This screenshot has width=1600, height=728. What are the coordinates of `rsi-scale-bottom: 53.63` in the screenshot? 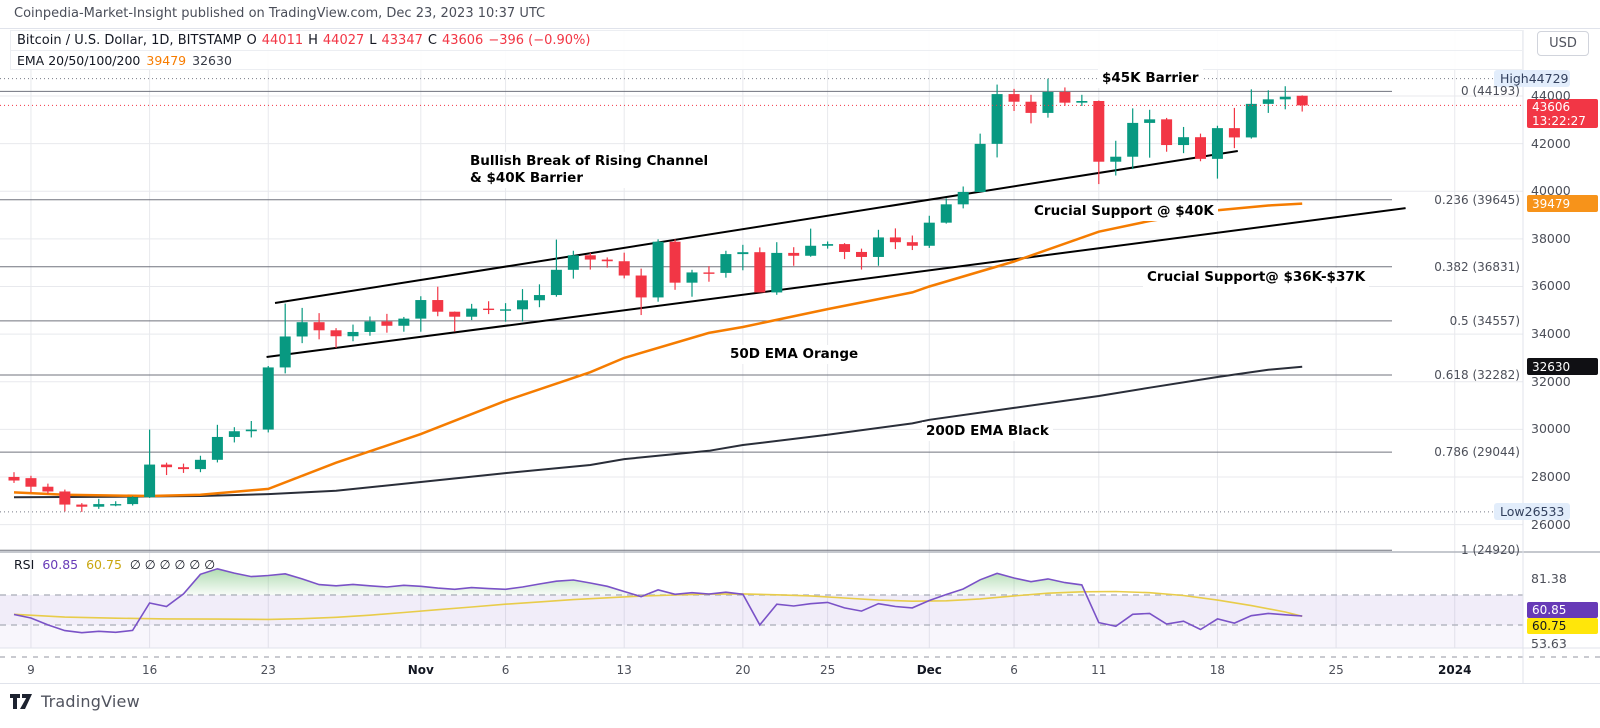 It's located at (1549, 643).